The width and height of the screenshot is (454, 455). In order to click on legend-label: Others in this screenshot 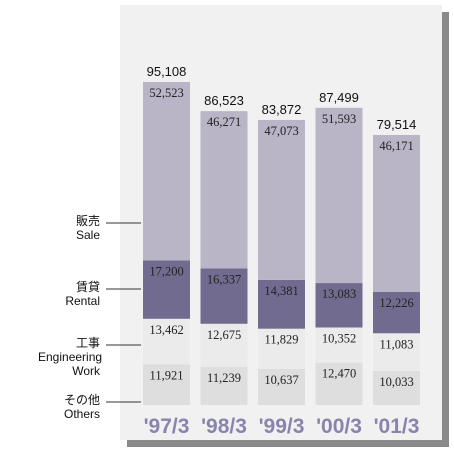, I will do `click(81, 414)`.